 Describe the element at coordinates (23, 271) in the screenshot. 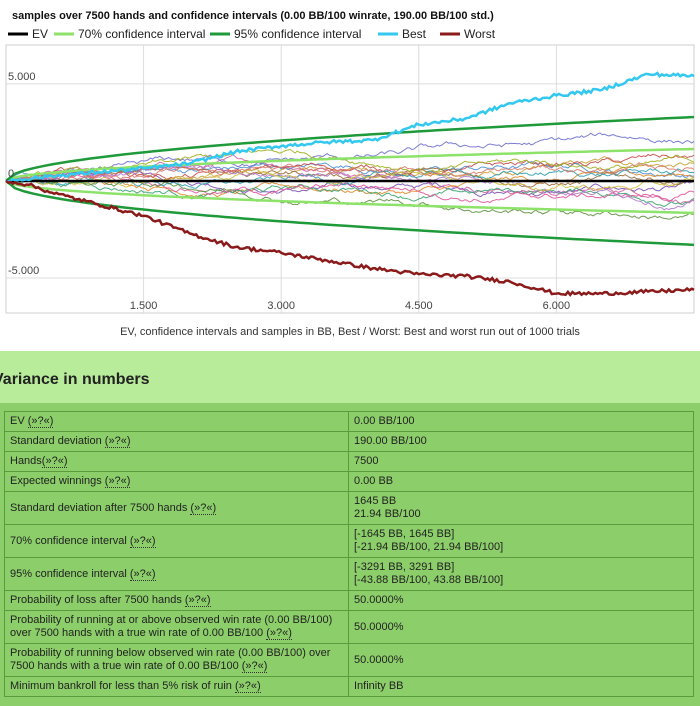

I see `y-tick-label: -5.000` at that location.